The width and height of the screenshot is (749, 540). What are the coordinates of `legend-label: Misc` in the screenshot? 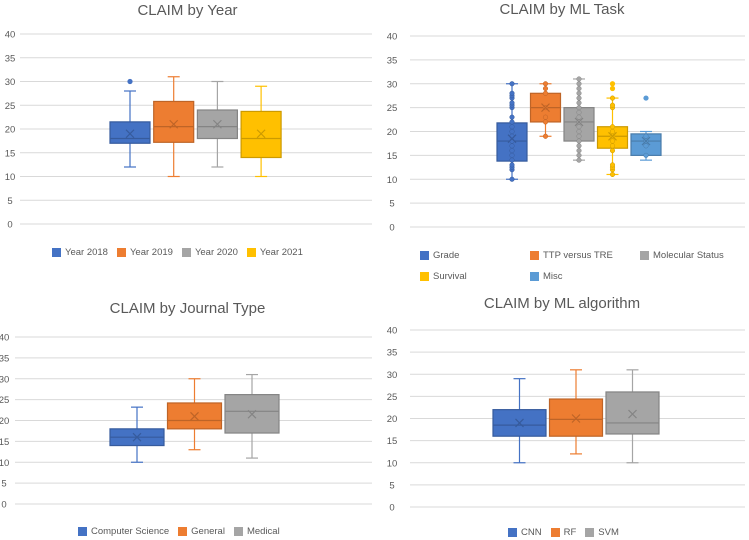 It's located at (553, 276).